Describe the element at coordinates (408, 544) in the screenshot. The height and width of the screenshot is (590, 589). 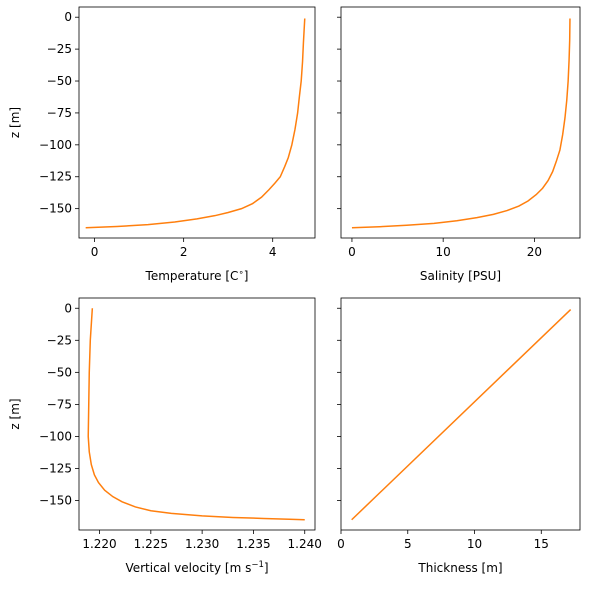
I see `x-tick-label: 5` at that location.